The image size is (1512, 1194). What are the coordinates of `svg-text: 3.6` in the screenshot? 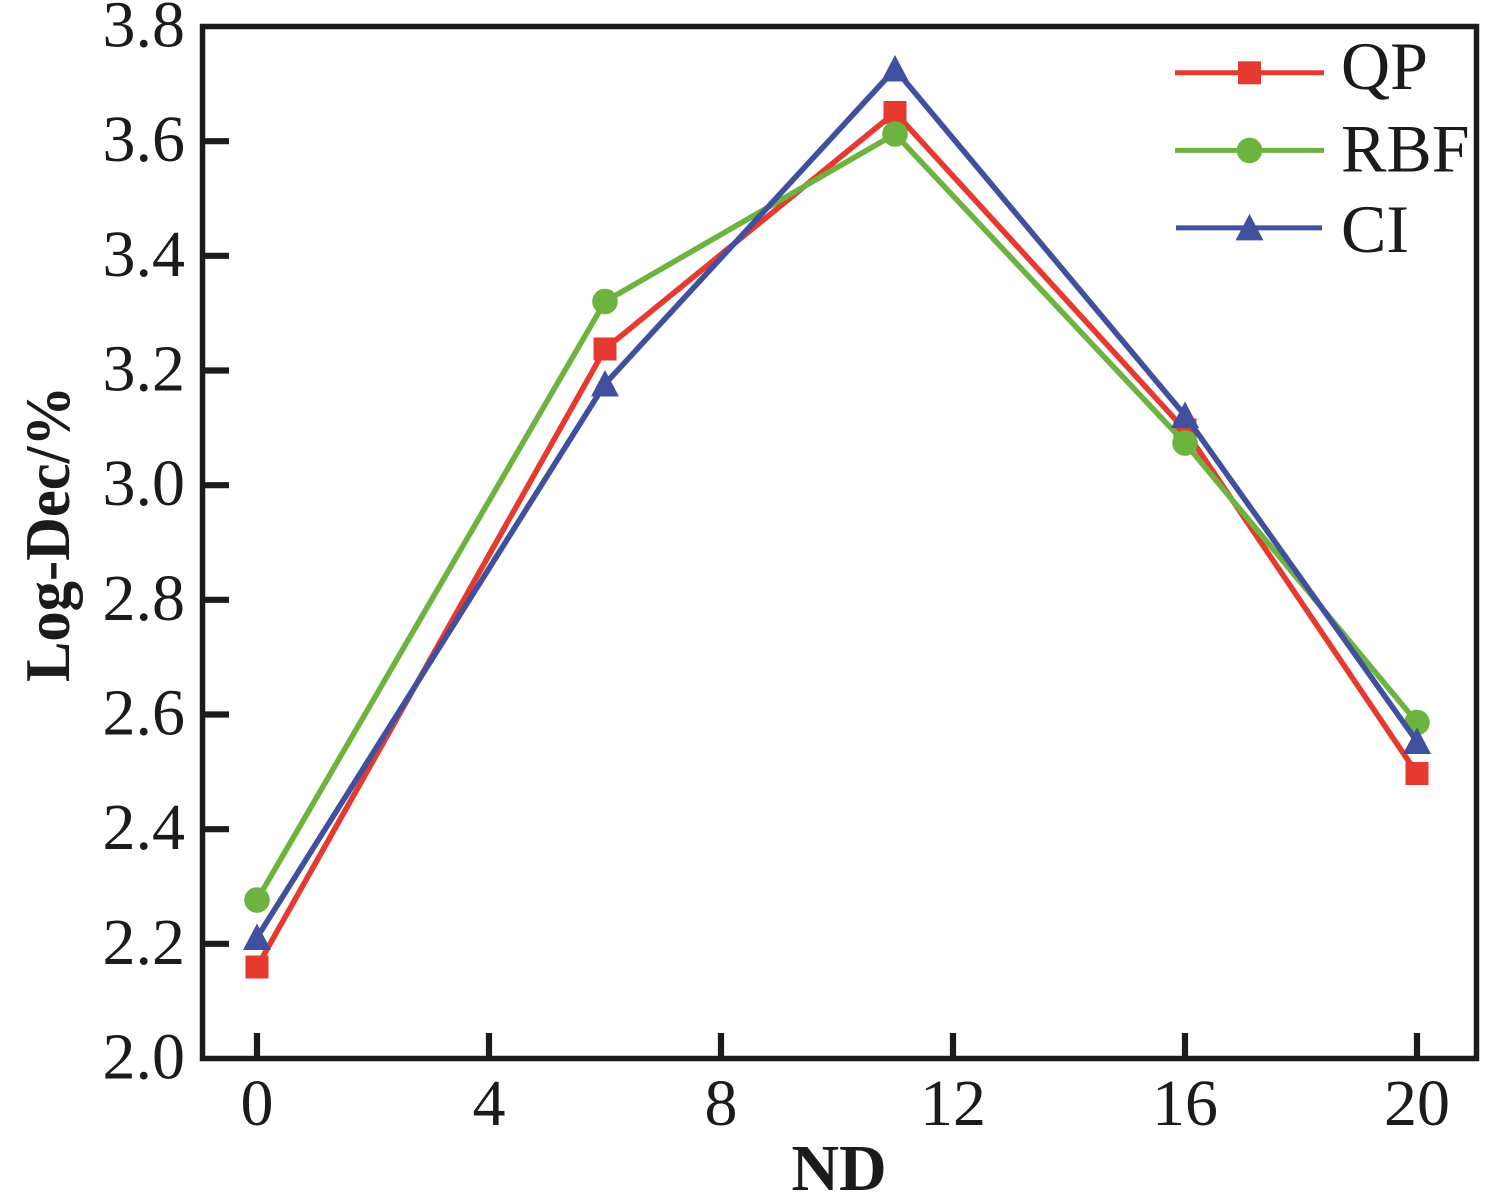 It's located at (144, 139).